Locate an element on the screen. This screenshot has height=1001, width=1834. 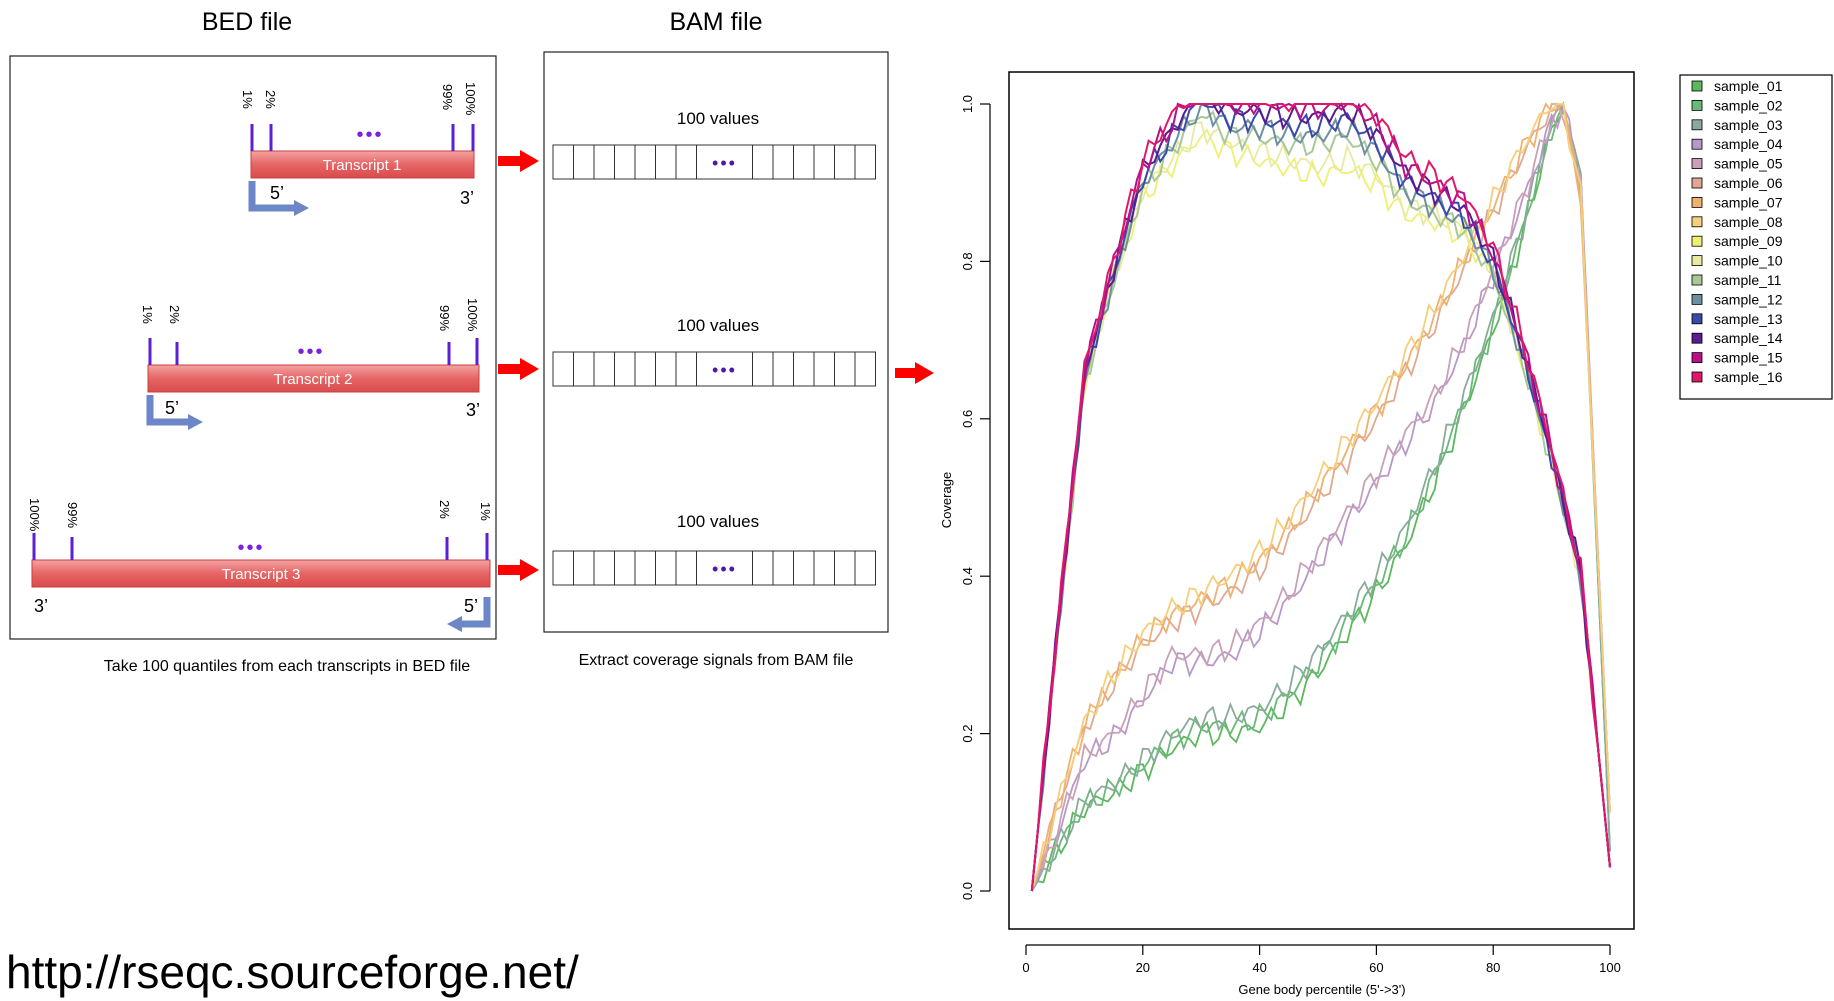
bam-frame is located at coordinates (716, 342).